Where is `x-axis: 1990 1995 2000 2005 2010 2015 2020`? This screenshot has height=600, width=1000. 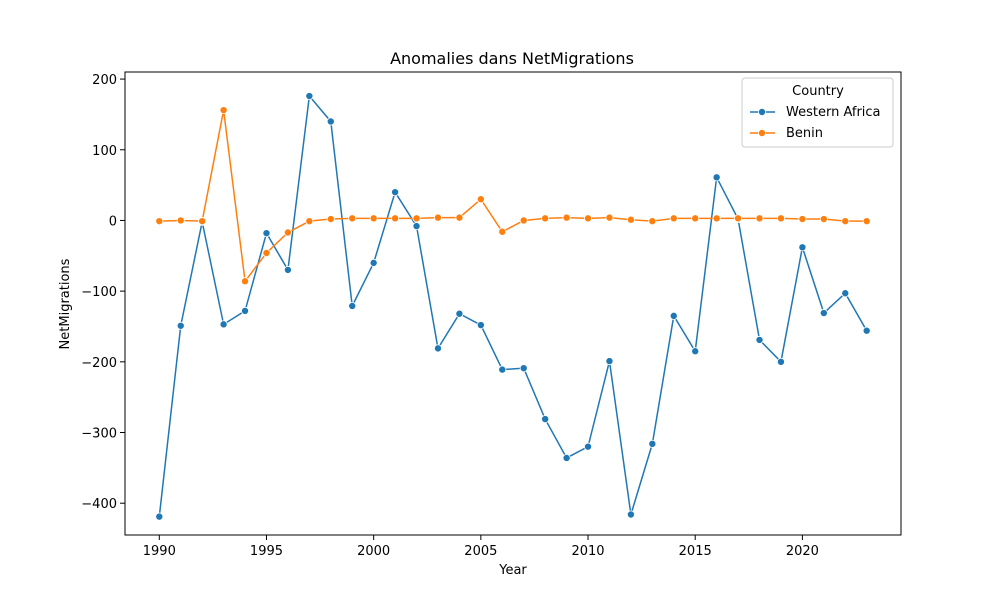 x-axis: 1990 1995 2000 2005 2010 2015 2020 is located at coordinates (481, 547).